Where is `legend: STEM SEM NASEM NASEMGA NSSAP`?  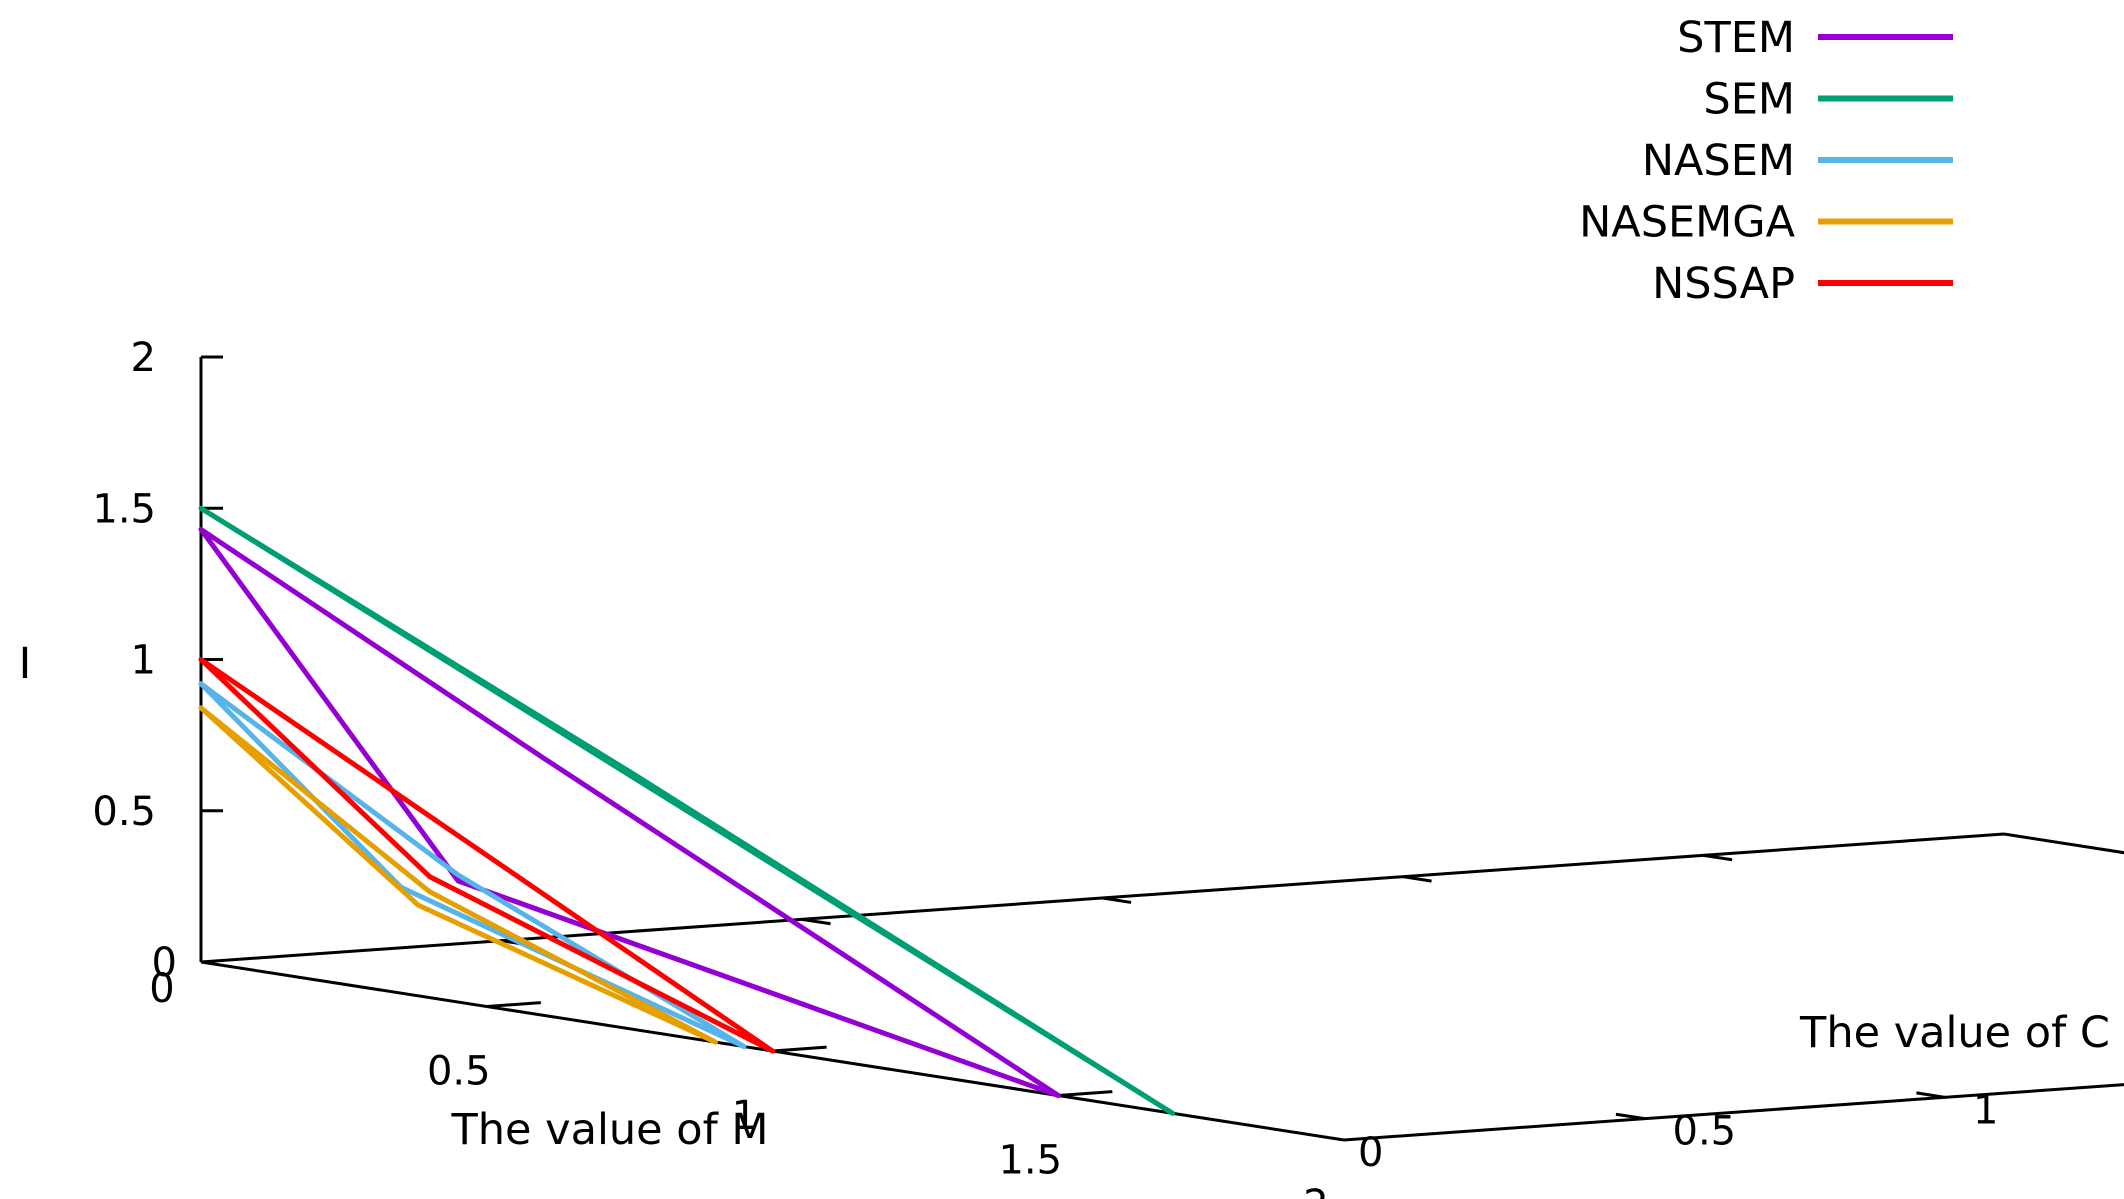 legend: STEM SEM NASEM NASEMGA NSSAP is located at coordinates (1766, 161).